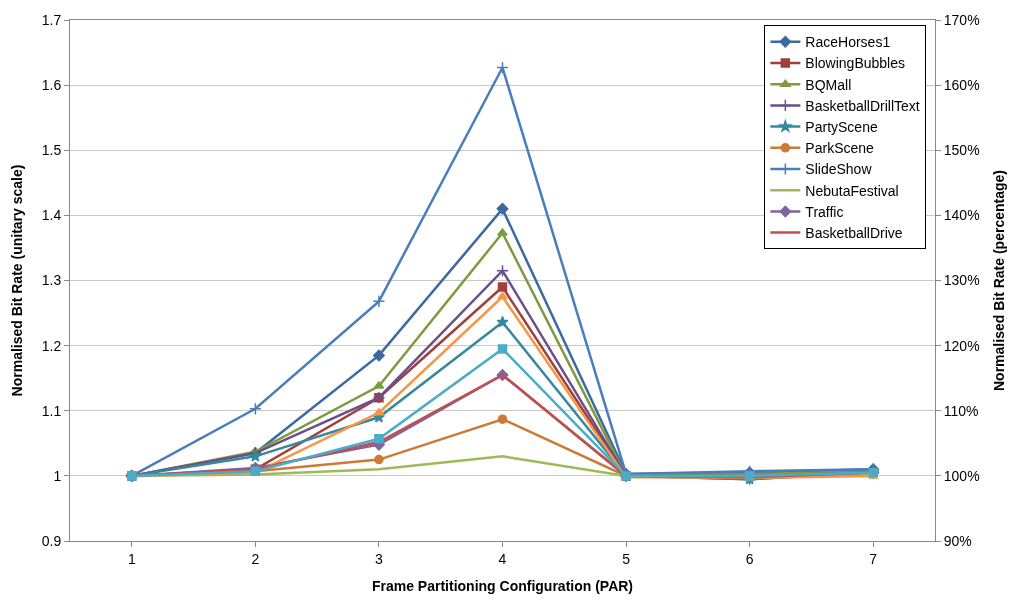  Describe the element at coordinates (961, 345) in the screenshot. I see `y2-tick-label: 120%` at that location.